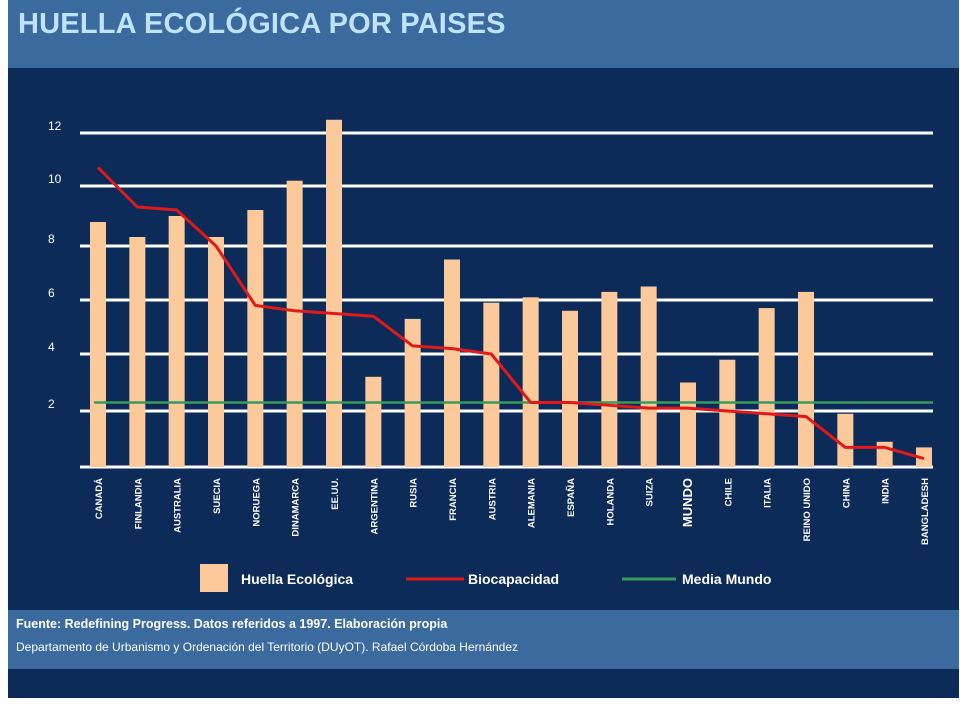 This screenshot has height=720, width=960. I want to click on x-tick-label: CANADÁ, so click(99, 498).